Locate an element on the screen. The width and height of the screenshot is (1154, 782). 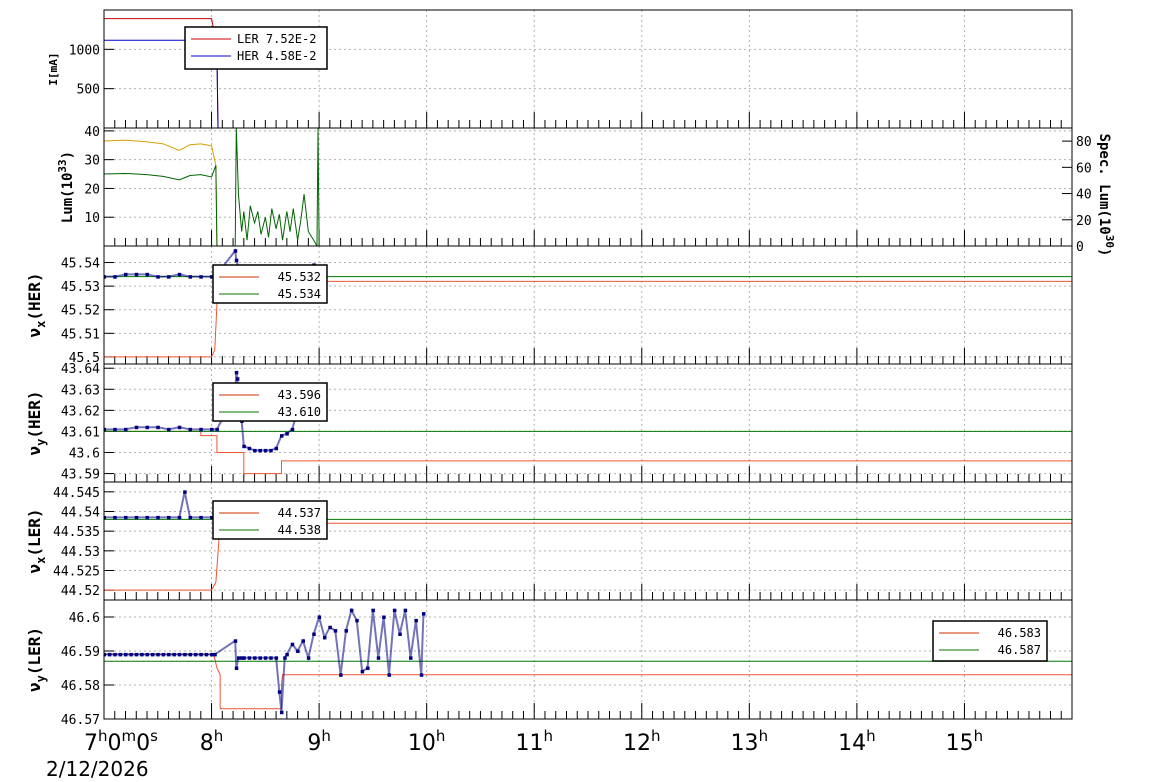
legend: 44.537 44.538 is located at coordinates (270, 520).